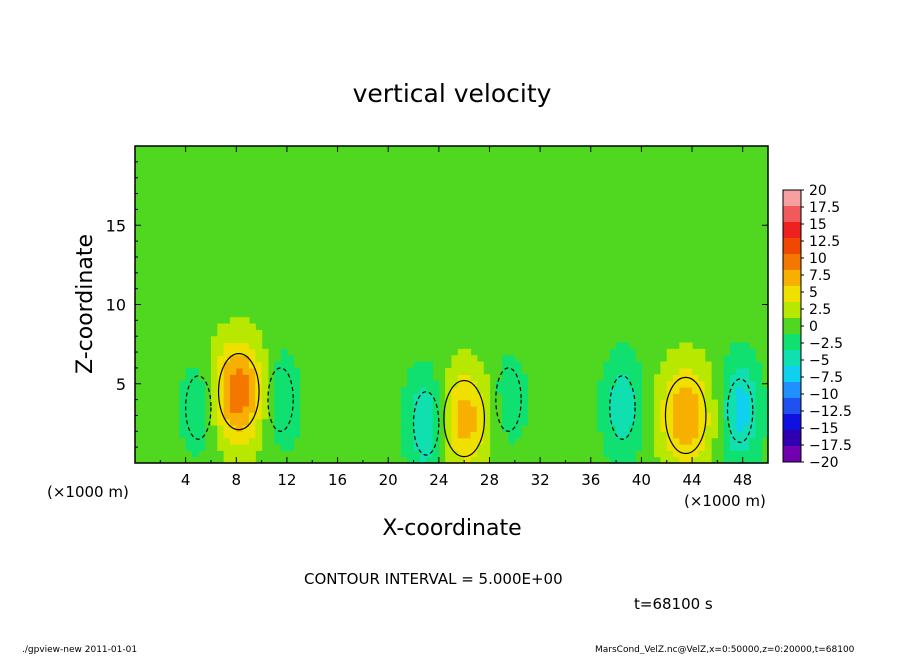 This screenshot has height=658, width=904. Describe the element at coordinates (685, 415) in the screenshot. I see `contour-line` at that location.